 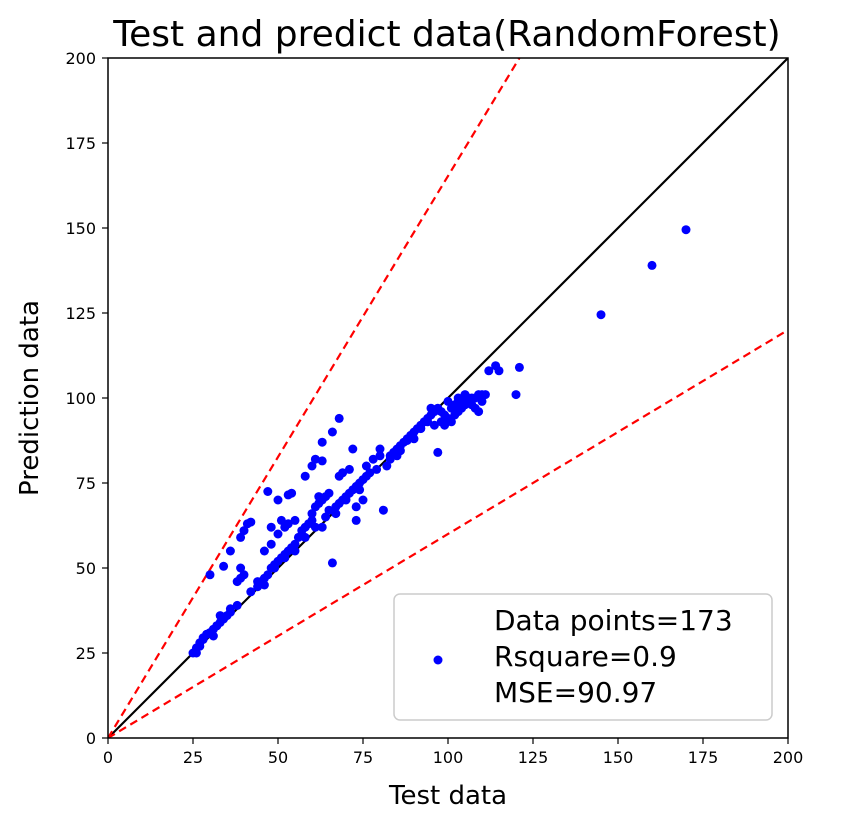 What do you see at coordinates (86, 483) in the screenshot?
I see `y-tick-label: 75` at bounding box center [86, 483].